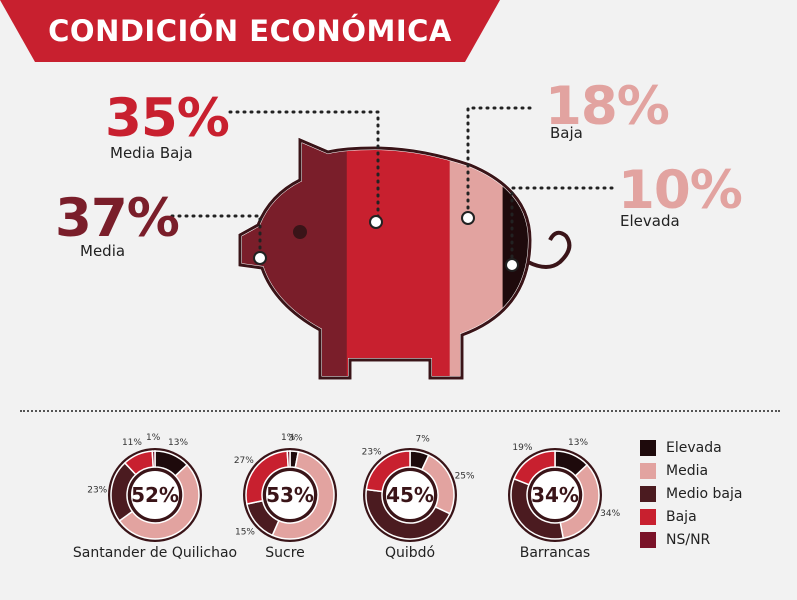  I want to click on legend-swatch-medio-baja, so click(648, 493).